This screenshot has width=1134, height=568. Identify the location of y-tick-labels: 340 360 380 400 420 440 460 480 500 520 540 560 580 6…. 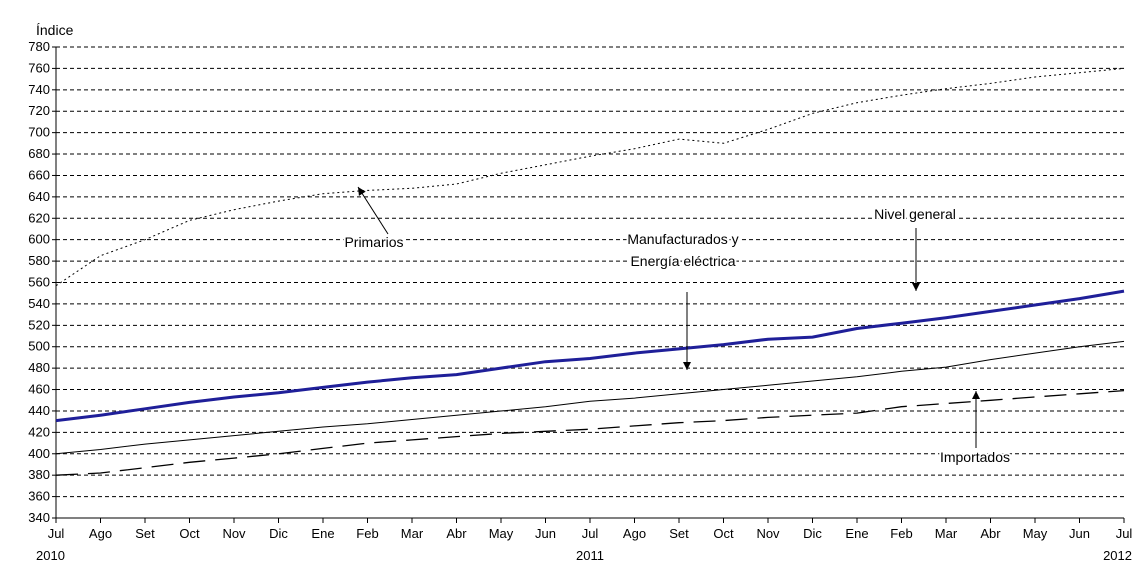
(39, 282).